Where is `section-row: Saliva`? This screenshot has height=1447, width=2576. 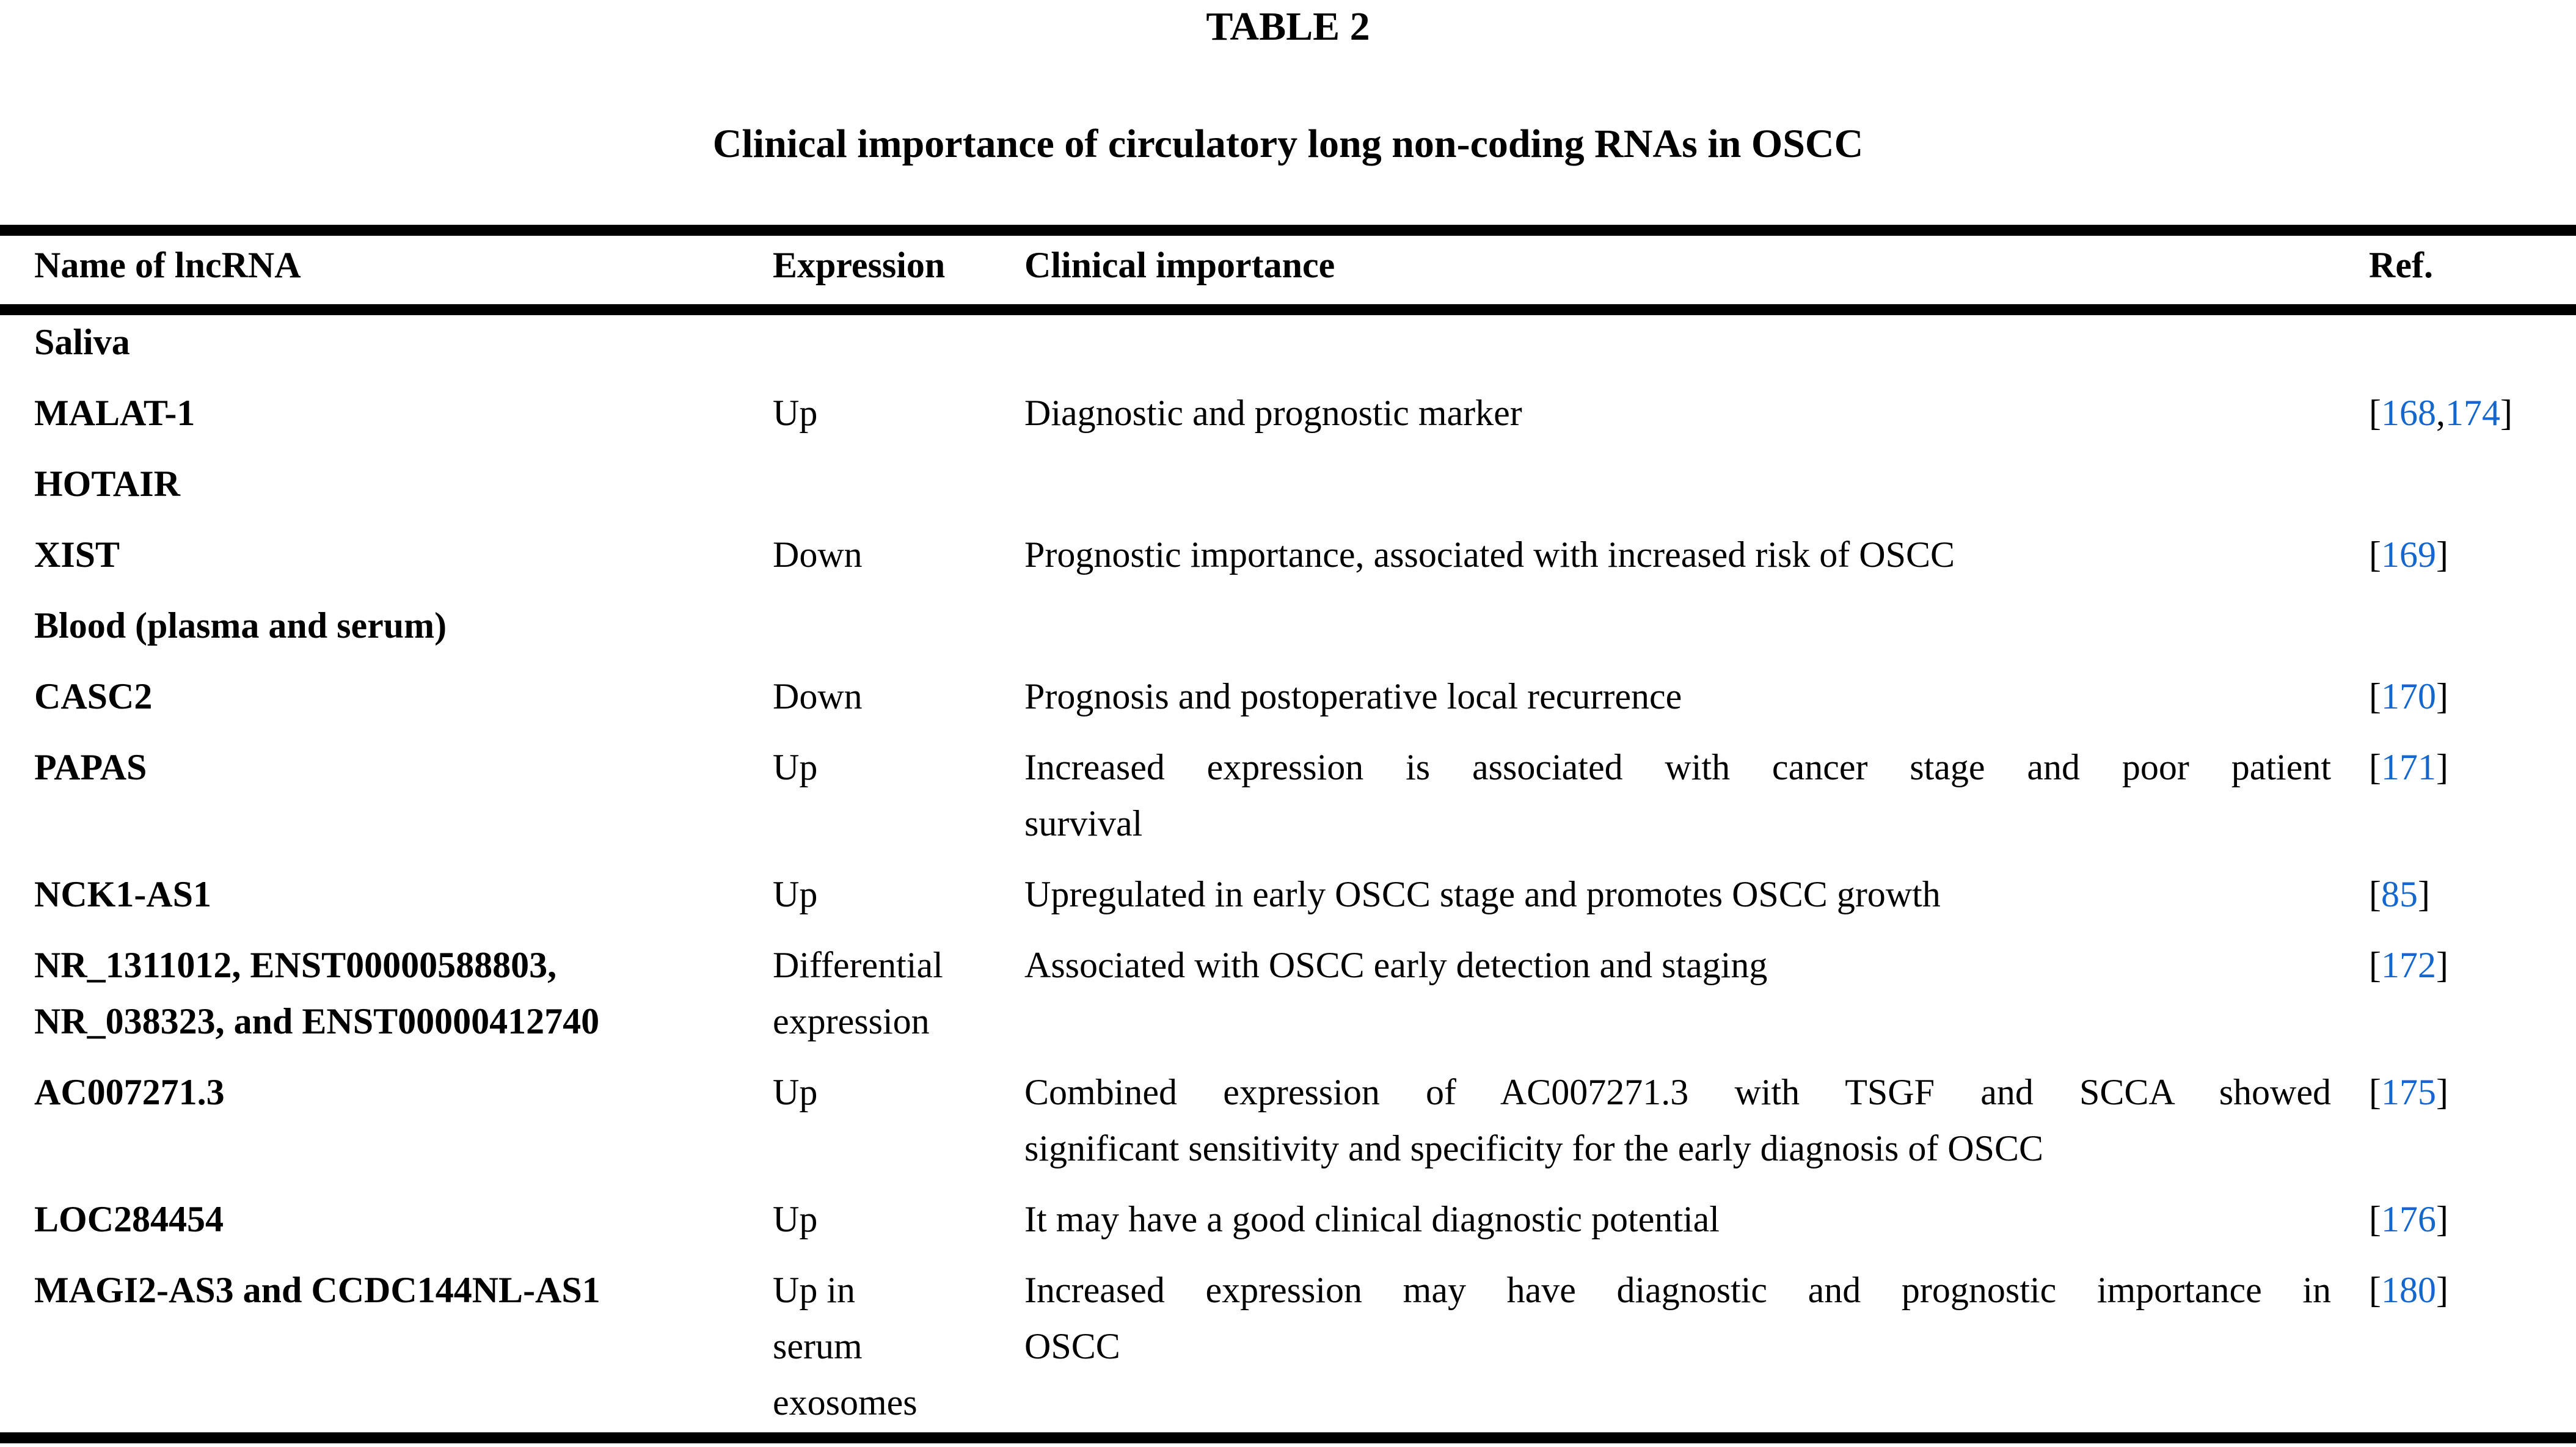 section-row: Saliva is located at coordinates (1288, 342).